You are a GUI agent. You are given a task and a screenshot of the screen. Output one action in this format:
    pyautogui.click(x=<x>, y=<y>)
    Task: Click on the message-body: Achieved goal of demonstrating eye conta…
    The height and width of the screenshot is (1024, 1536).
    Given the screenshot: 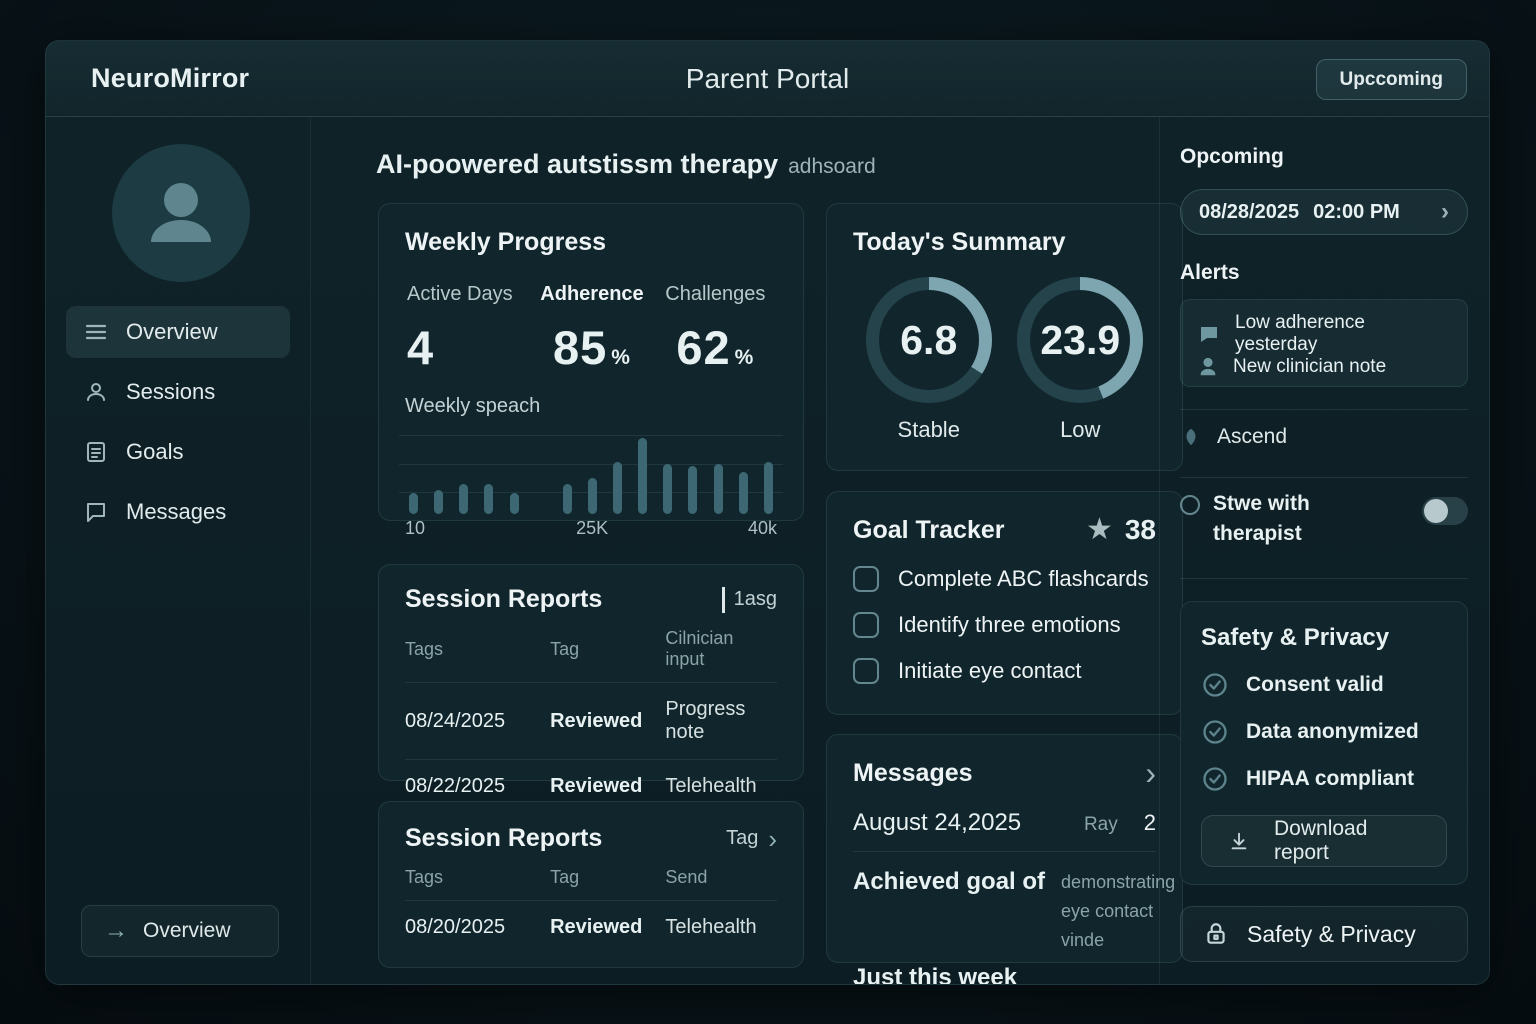 What is the action you would take?
    pyautogui.click(x=1014, y=911)
    